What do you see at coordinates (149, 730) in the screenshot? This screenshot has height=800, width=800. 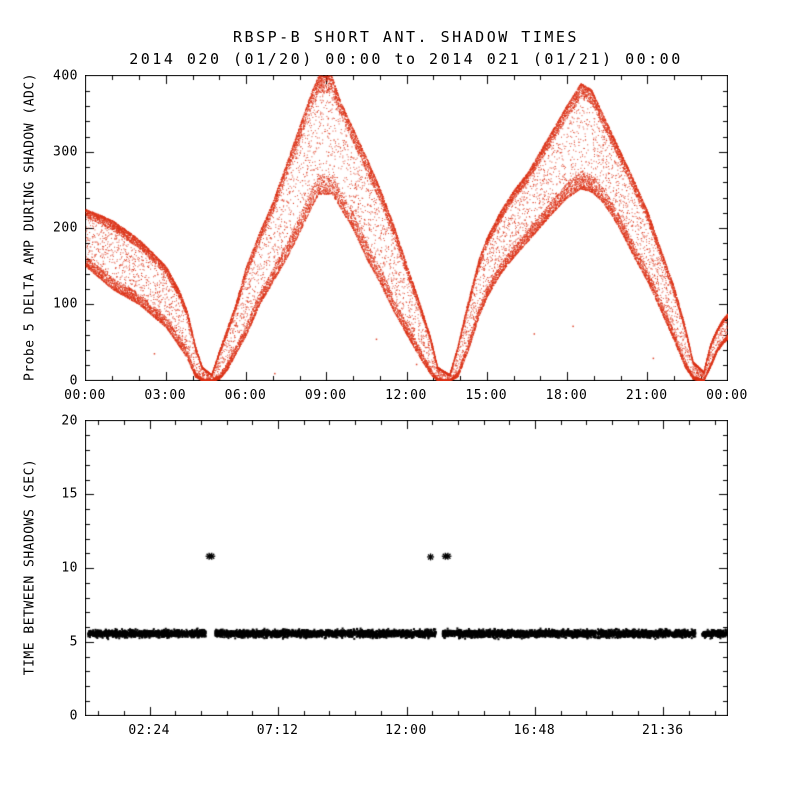 I see `bottom-x-tick-label: 02:24` at bounding box center [149, 730].